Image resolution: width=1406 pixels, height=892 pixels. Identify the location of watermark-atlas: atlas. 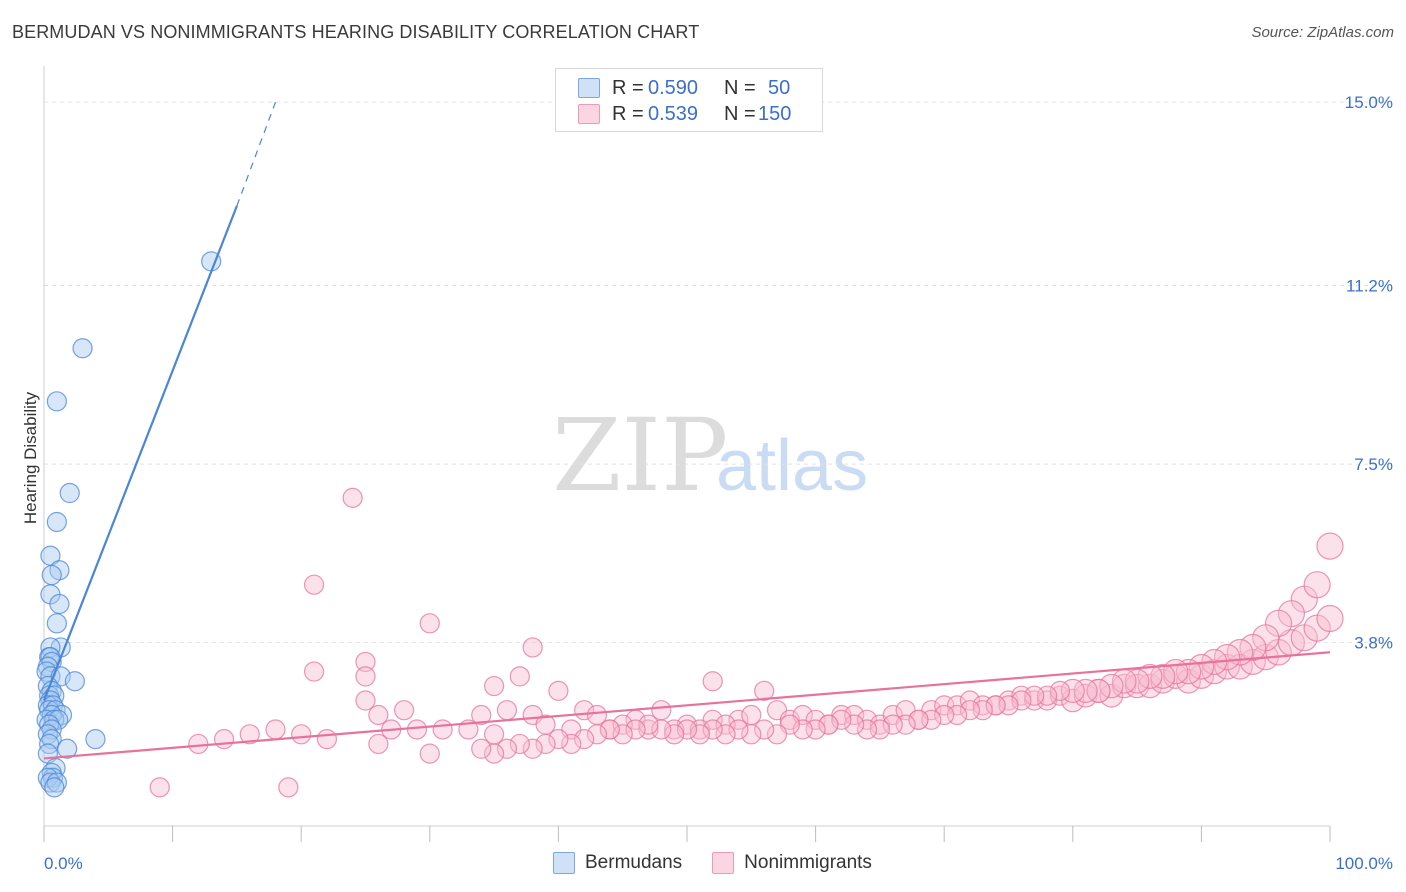
(792, 466).